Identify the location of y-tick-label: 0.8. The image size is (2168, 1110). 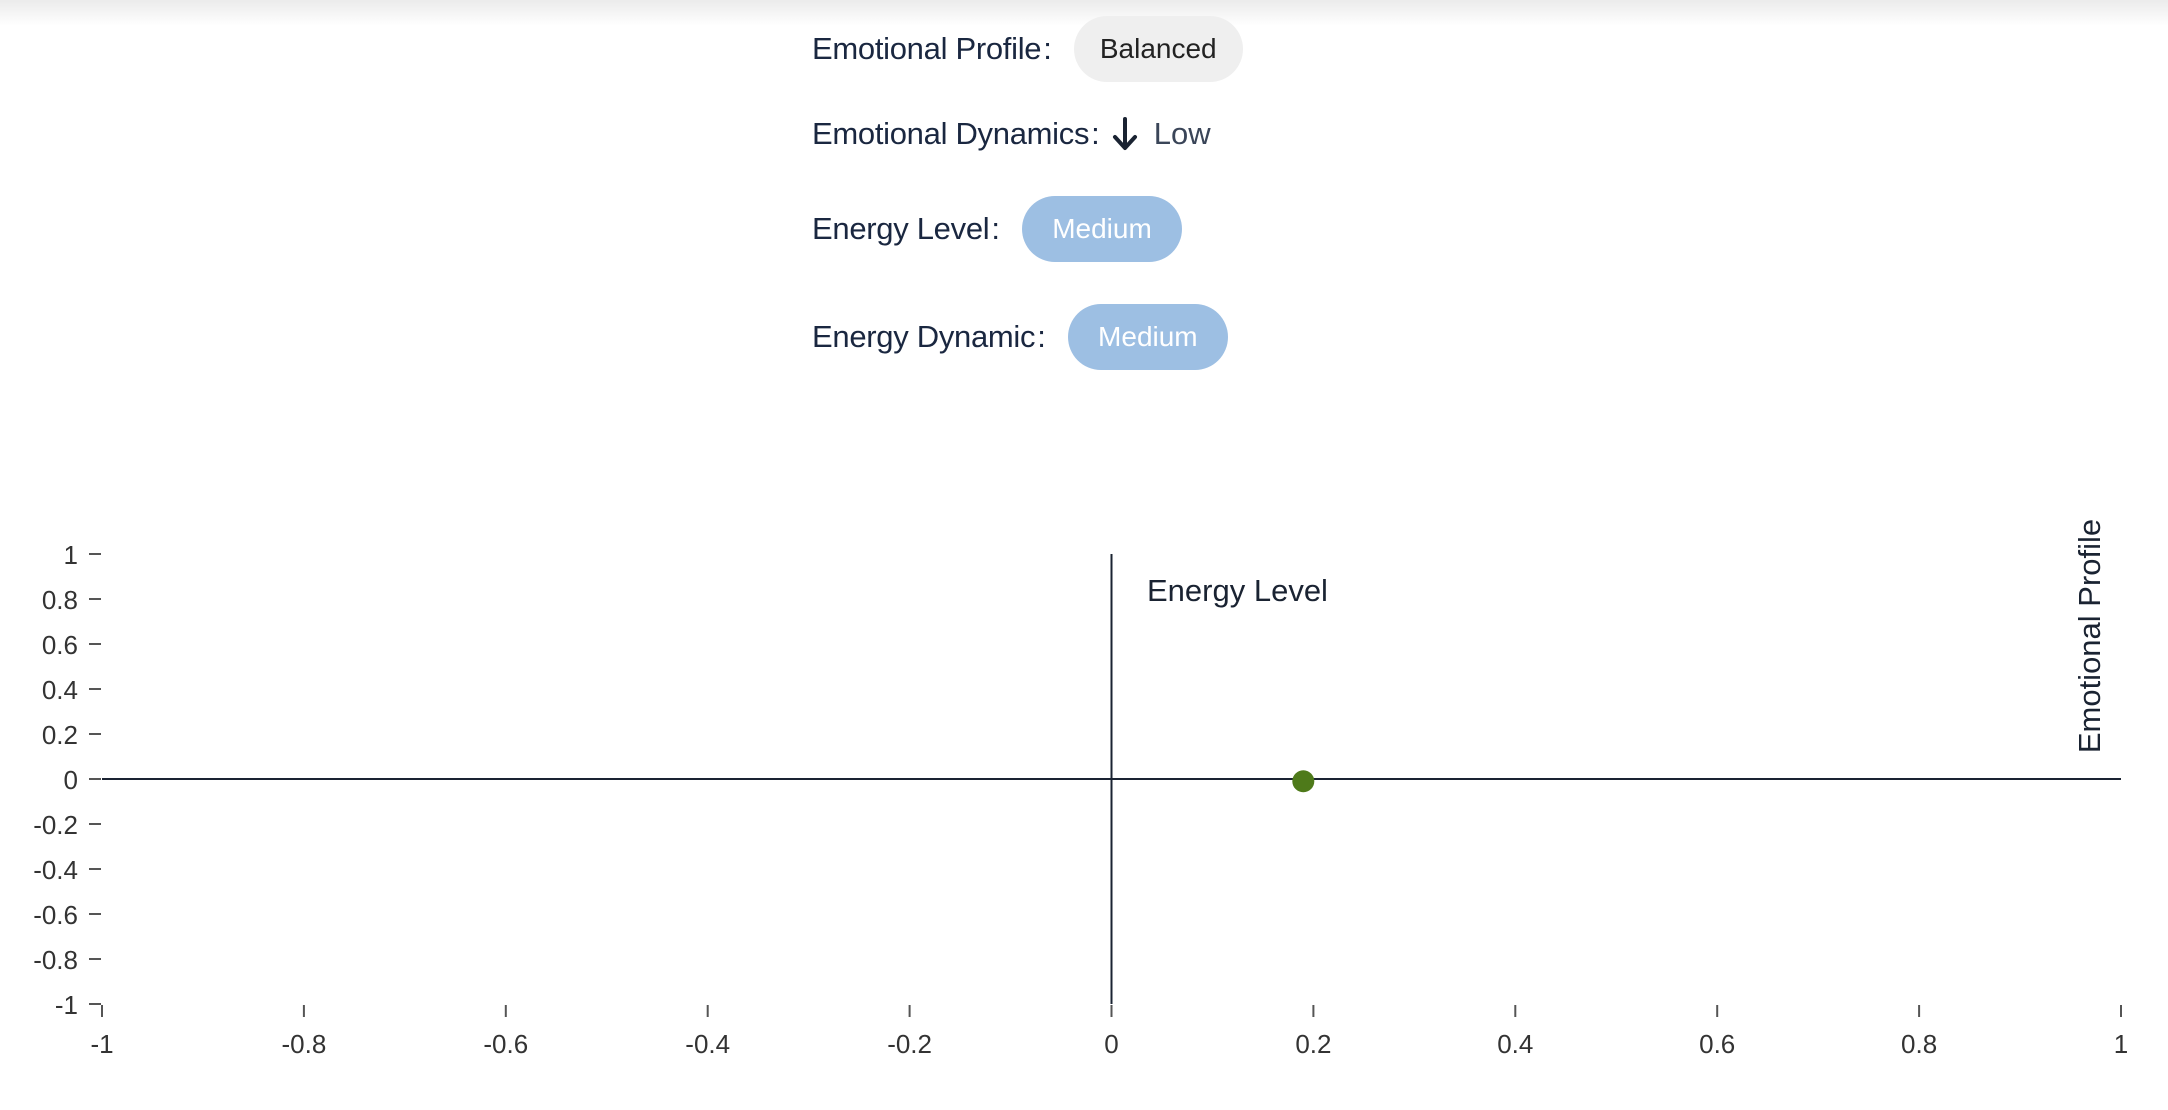
(60, 600).